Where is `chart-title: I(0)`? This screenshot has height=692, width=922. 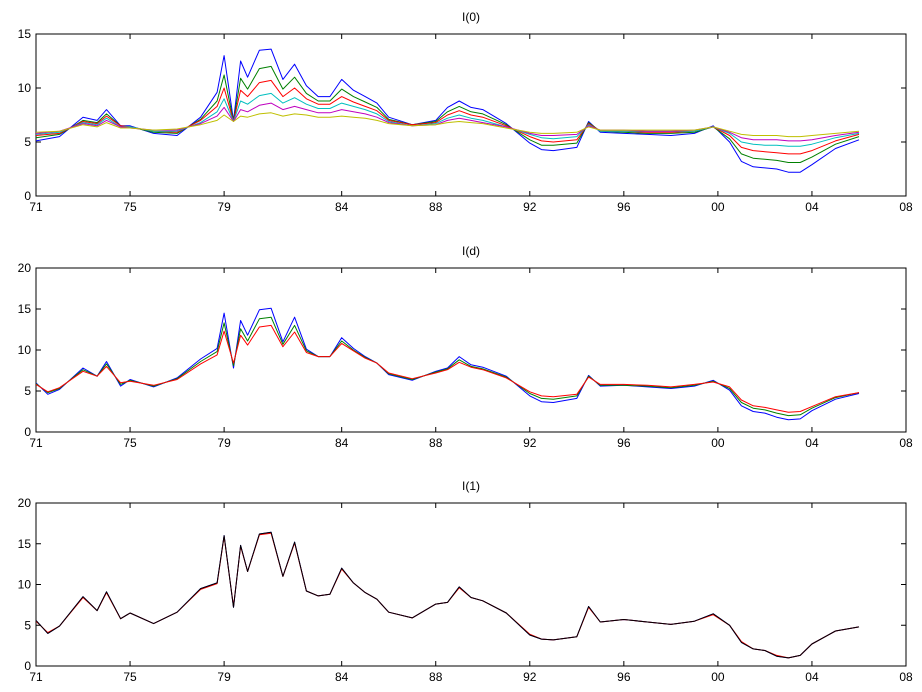 chart-title: I(0) is located at coordinates (471, 17).